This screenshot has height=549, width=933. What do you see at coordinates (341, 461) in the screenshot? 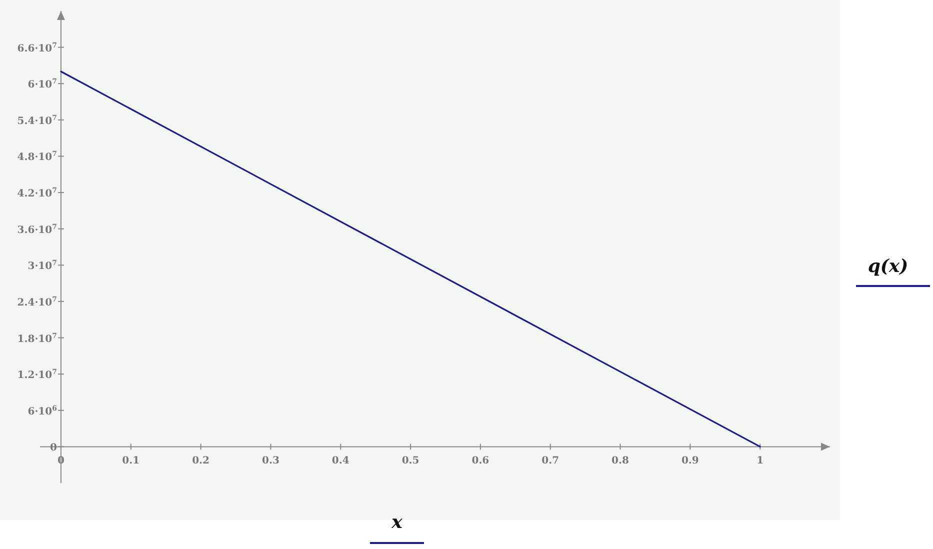
I see `x-tick-label: 0.4` at bounding box center [341, 461].